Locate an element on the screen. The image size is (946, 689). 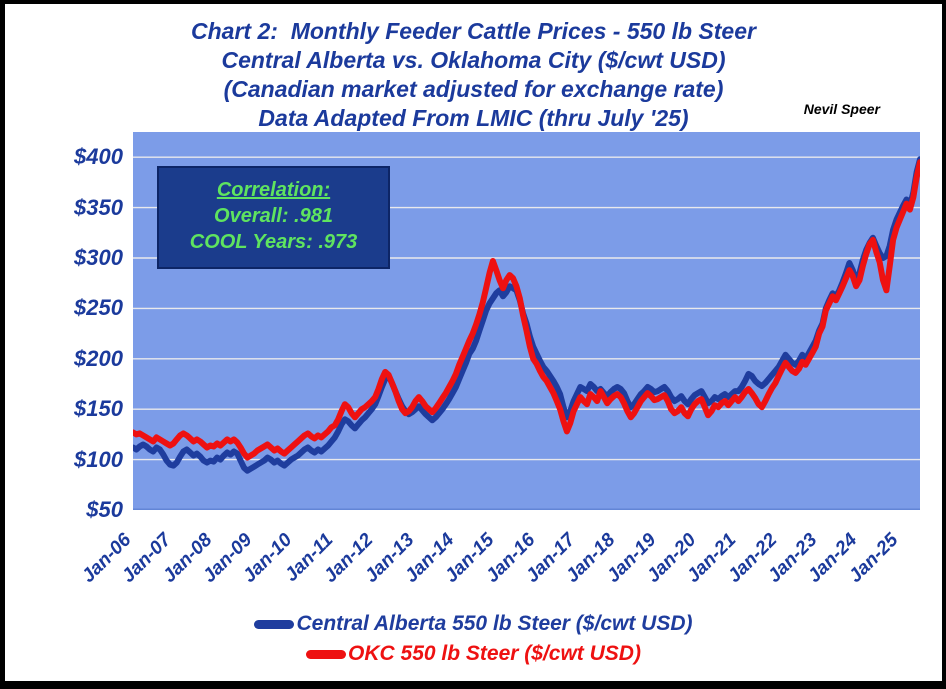
y-tick-label-350: $350 is located at coordinates (98, 207).